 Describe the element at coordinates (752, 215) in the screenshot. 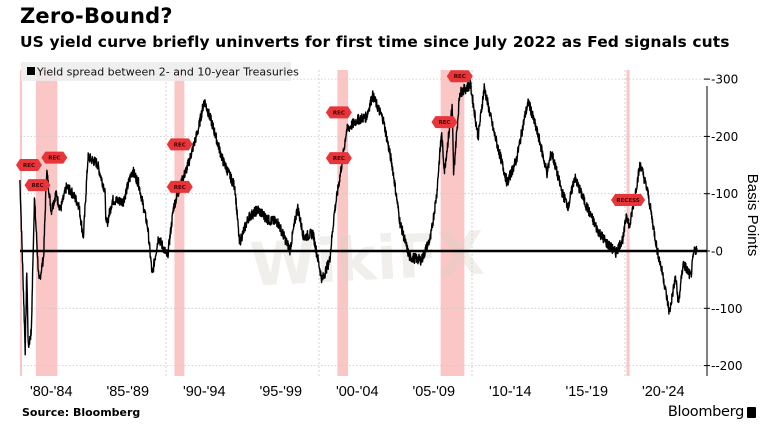

I see `y-axis-title: Basis Points` at that location.